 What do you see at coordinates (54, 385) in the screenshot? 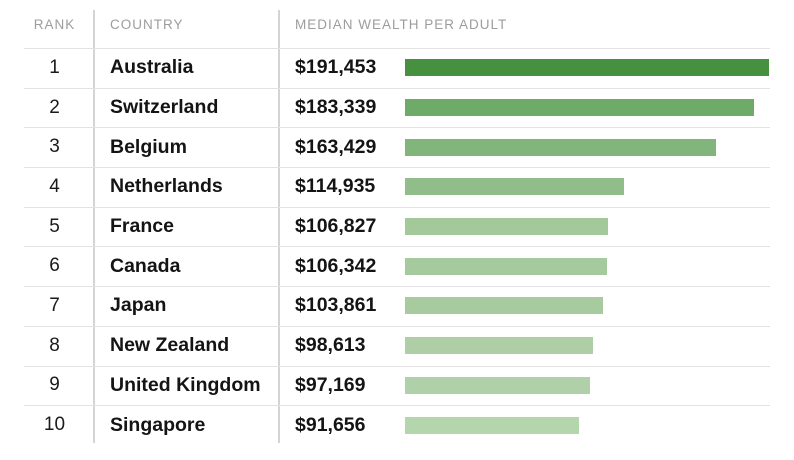
I see `rank-value: 9` at bounding box center [54, 385].